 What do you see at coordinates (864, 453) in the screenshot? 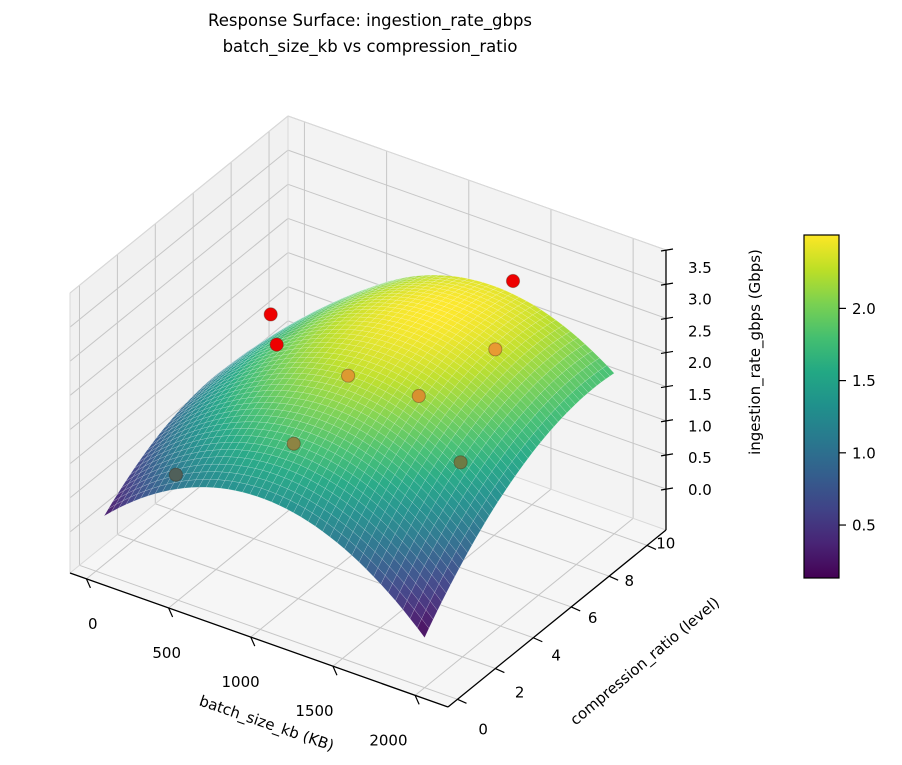
I see `colorbar-tick-label: 1.0` at bounding box center [864, 453].